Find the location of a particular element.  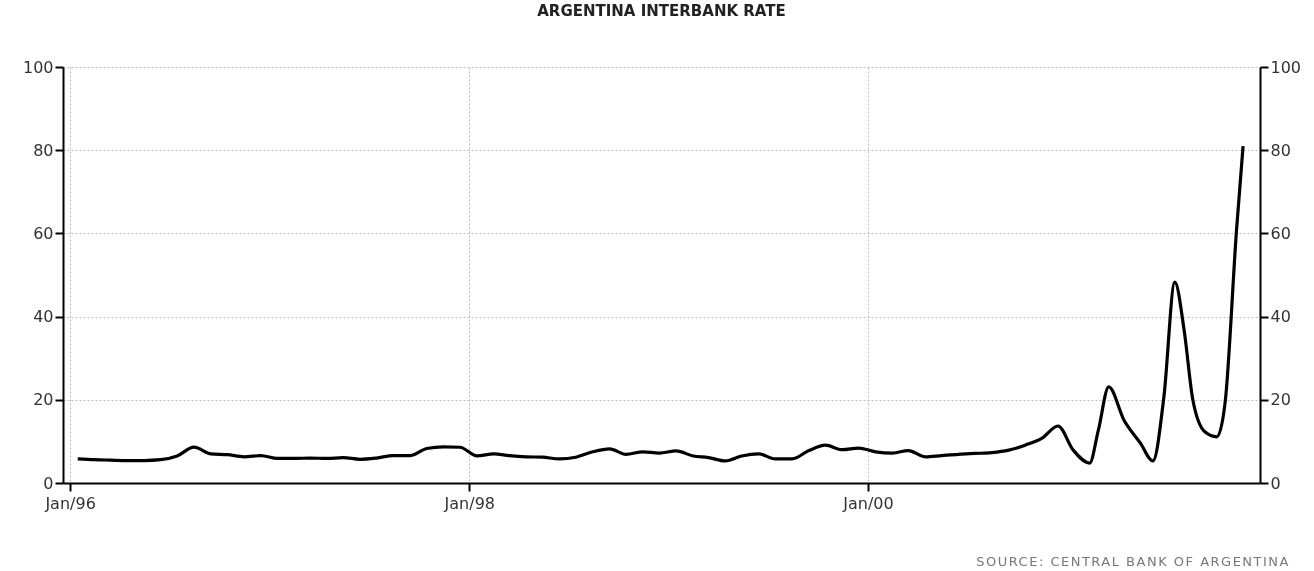

y-tick-label: 60 is located at coordinates (43, 233).